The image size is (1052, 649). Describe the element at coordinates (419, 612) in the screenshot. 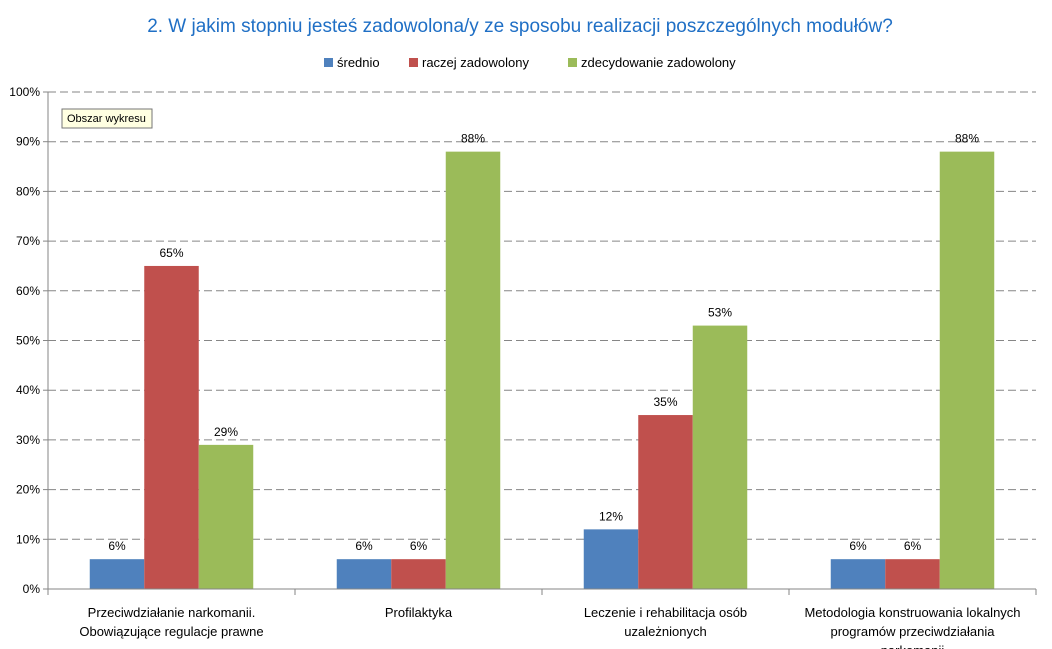

I see `category-label: Profilaktyka` at that location.